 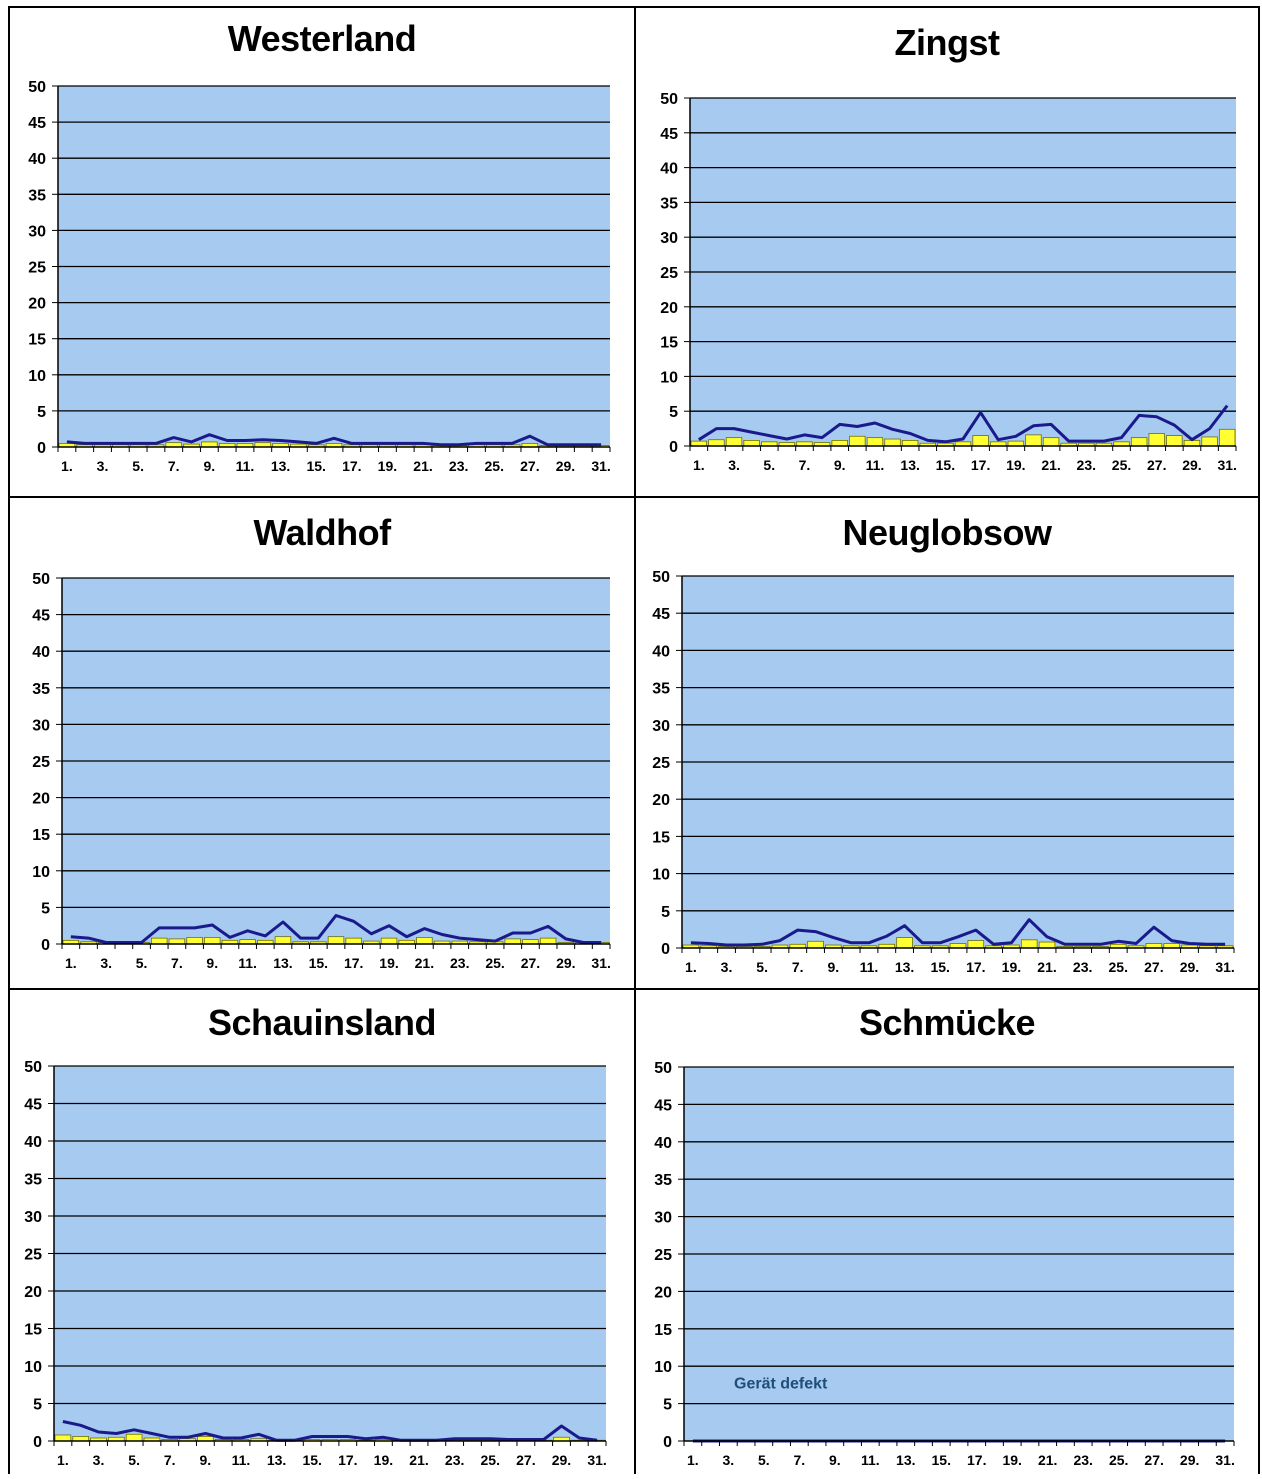 What do you see at coordinates (1259, 740) in the screenshot?
I see `frame-right` at bounding box center [1259, 740].